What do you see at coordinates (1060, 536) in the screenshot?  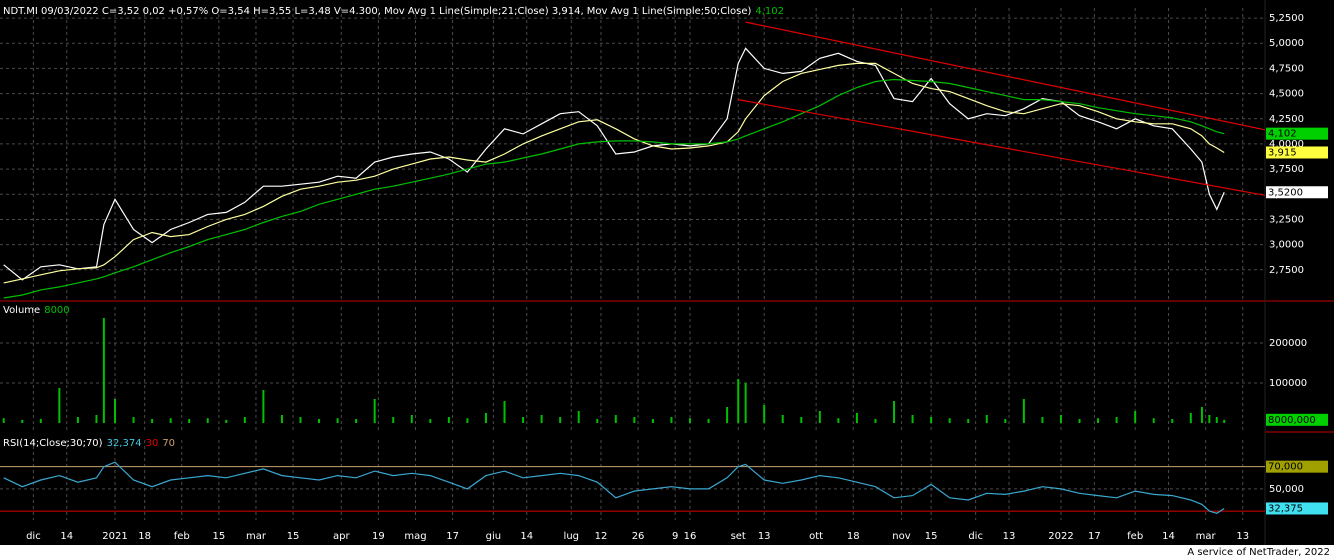 I see `x-tick-label: 2022` at bounding box center [1060, 536].